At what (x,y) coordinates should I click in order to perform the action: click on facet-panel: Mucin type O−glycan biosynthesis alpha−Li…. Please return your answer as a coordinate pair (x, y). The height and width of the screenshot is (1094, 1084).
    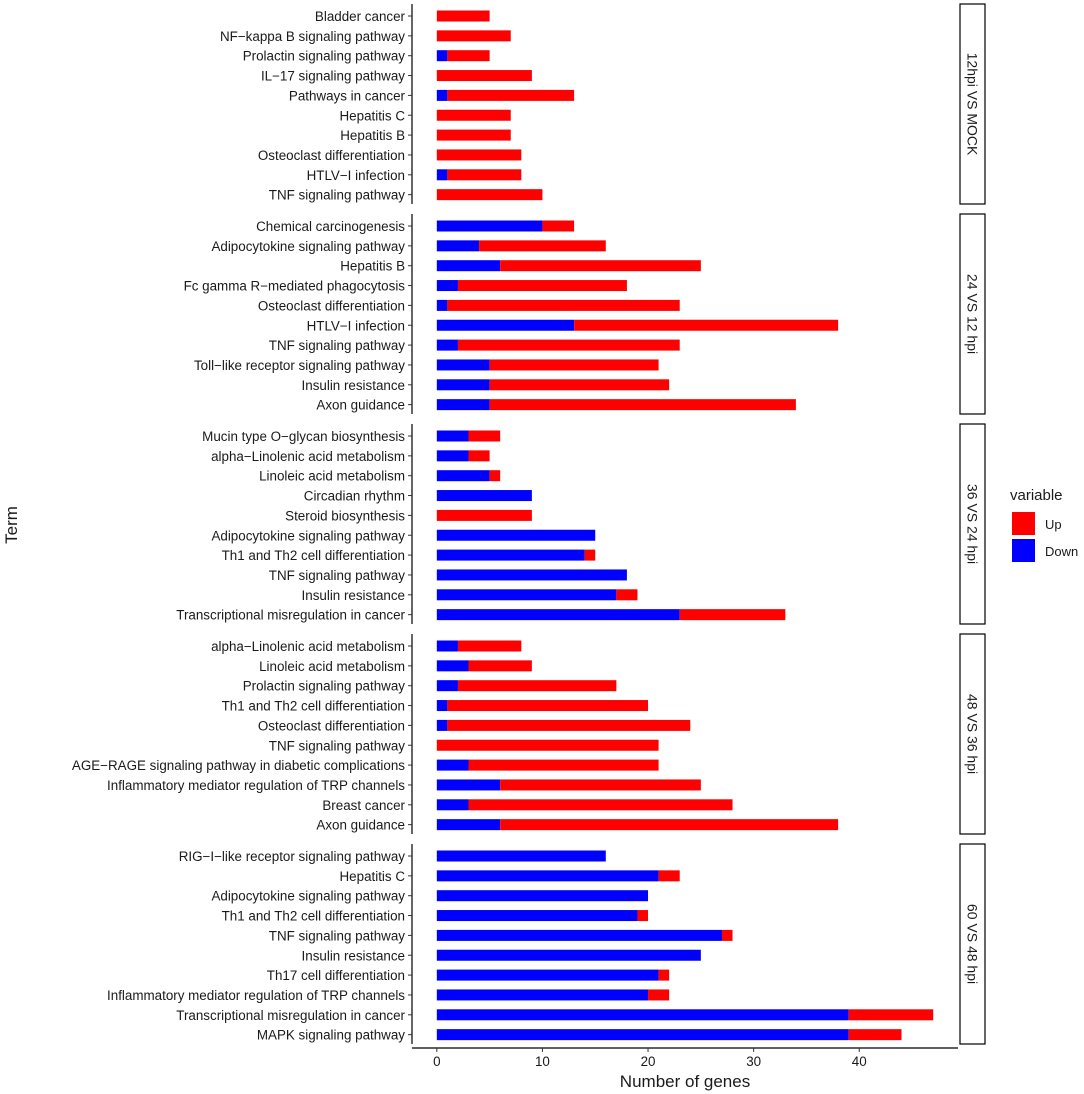
    Looking at the image, I should click on (581, 524).